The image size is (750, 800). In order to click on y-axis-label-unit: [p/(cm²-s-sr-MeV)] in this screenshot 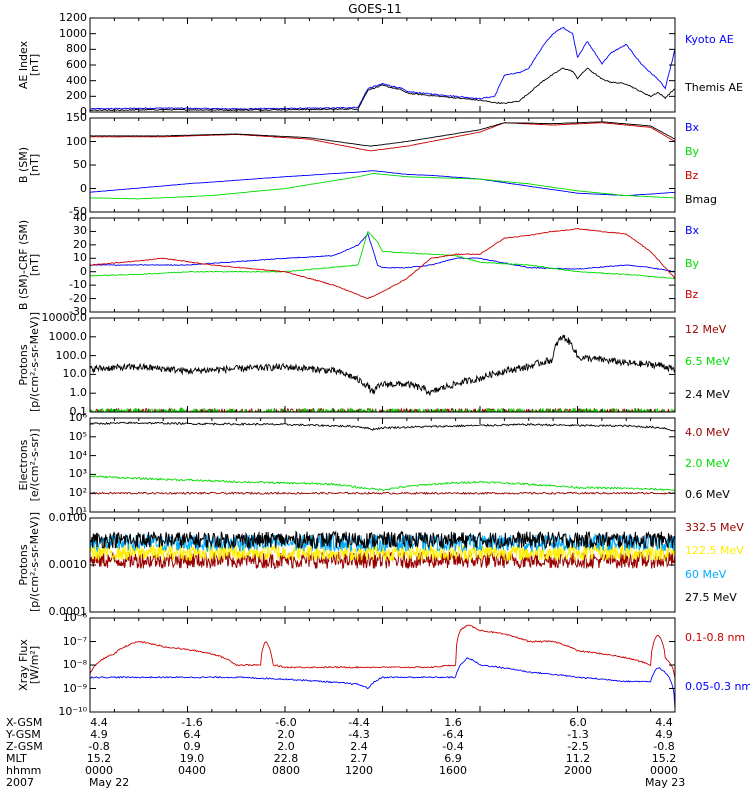, I will do `click(34, 362)`.